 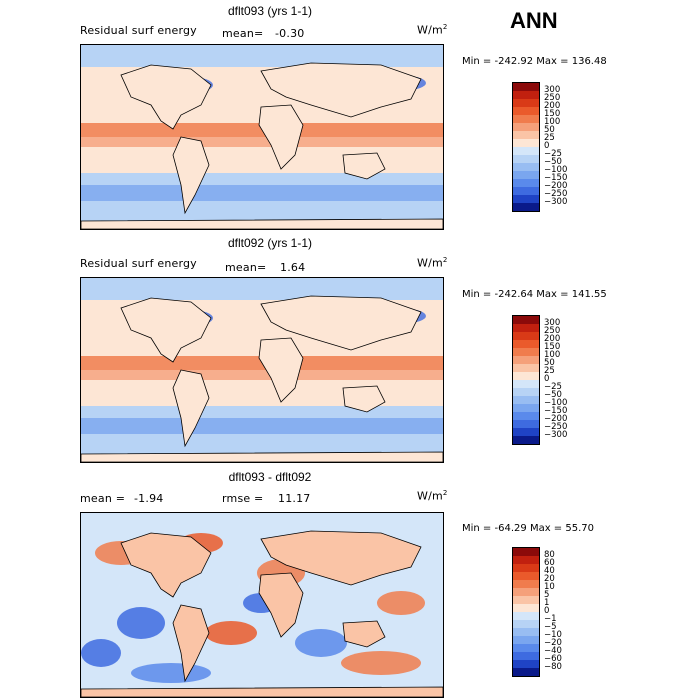 What do you see at coordinates (514, 61) in the screenshot?
I see `panel1-min-value: -242.92` at bounding box center [514, 61].